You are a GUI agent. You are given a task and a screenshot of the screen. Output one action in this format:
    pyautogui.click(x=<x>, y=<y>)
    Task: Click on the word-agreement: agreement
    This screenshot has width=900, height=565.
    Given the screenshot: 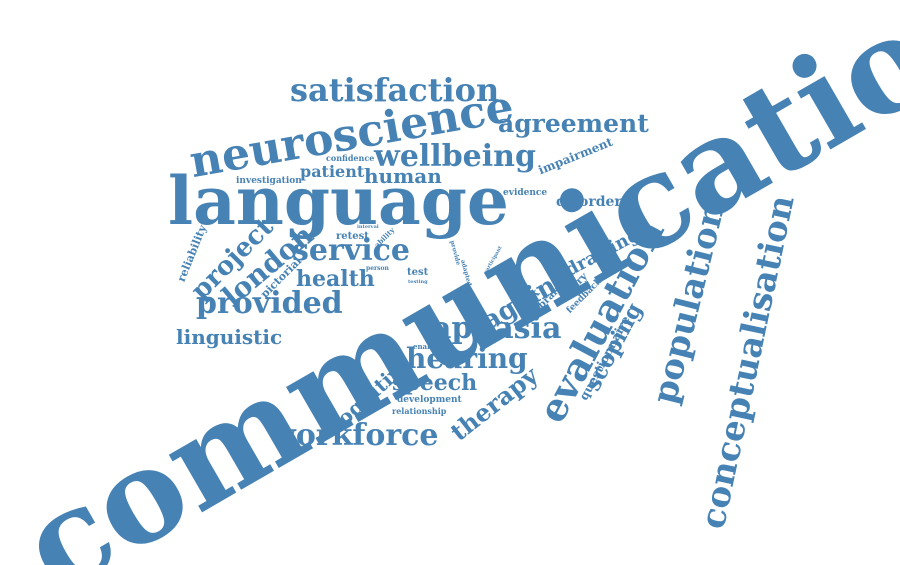 What is the action you would take?
    pyautogui.click(x=573, y=123)
    